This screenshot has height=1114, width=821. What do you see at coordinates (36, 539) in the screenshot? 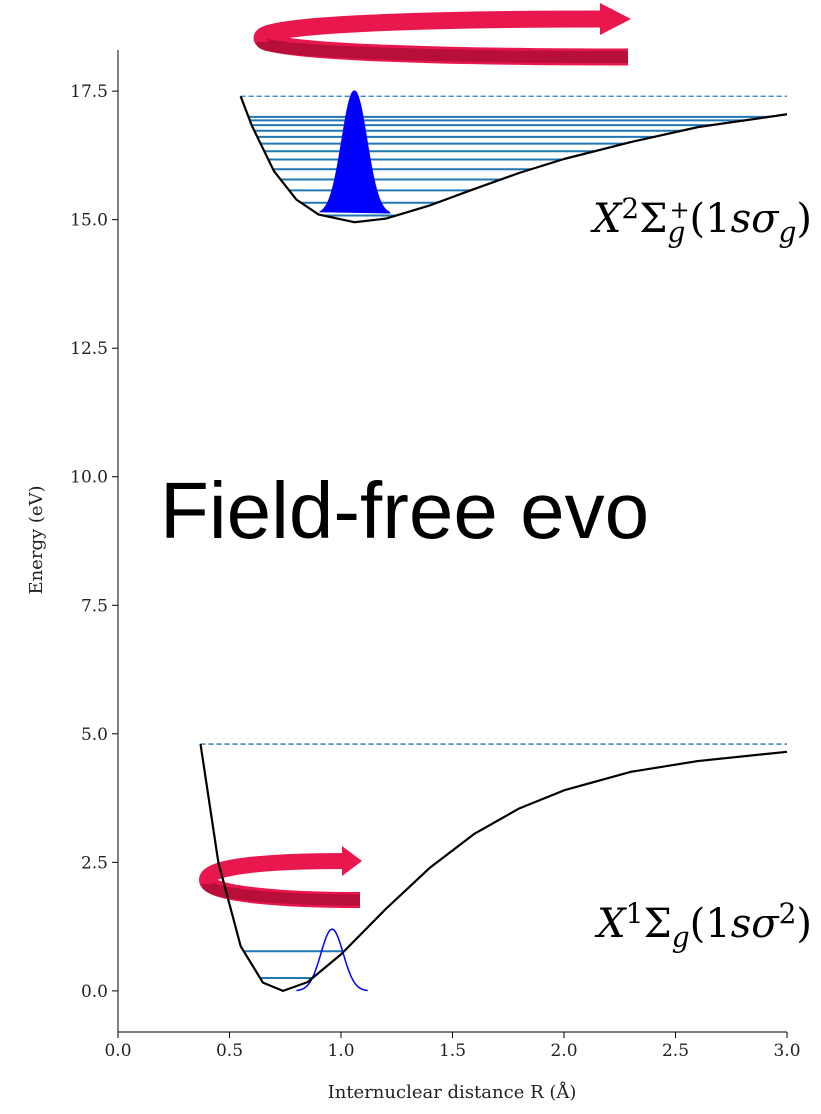
I see `y-axis-label: Energy (eV)` at bounding box center [36, 539].